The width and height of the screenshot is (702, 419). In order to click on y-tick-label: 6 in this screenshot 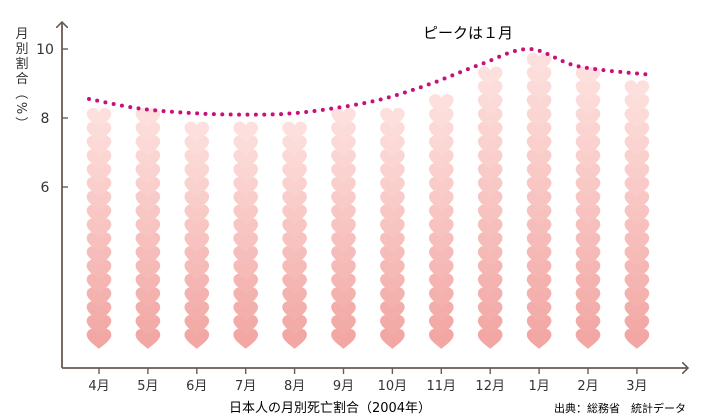, I will do `click(45, 188)`.